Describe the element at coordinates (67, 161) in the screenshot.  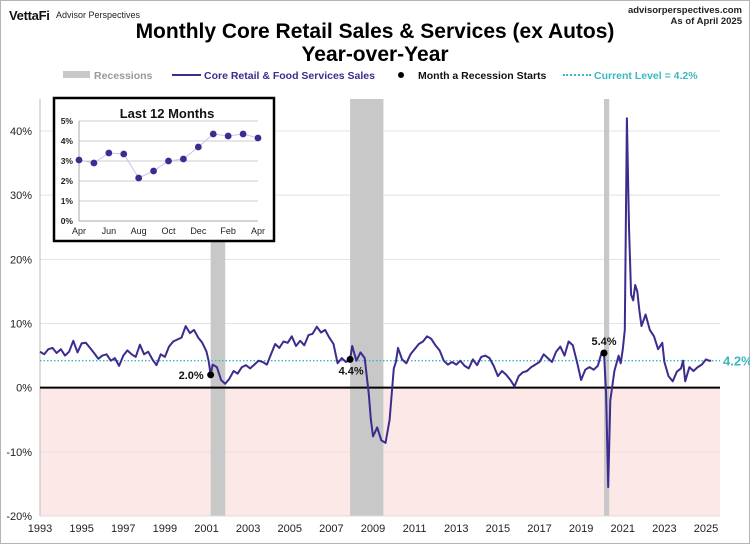
I see `inset-y-tick-label: 3%` at that location.